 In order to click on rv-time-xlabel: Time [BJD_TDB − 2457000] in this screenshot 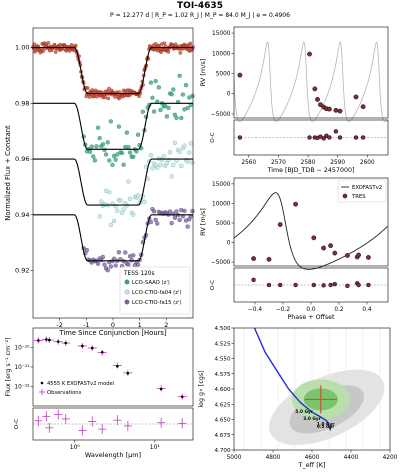, I will do `click(311, 170)`.